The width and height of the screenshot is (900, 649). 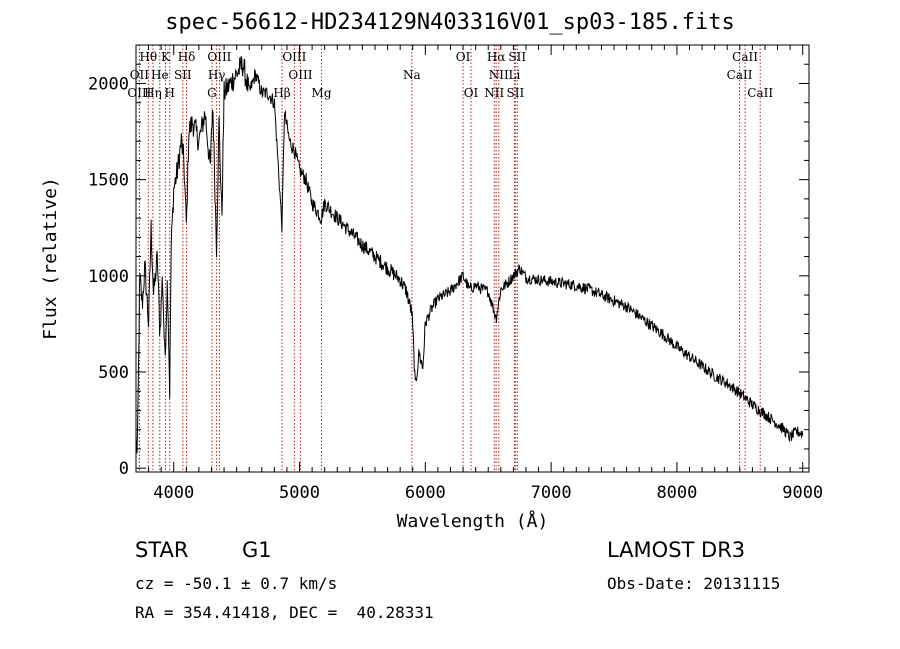 What do you see at coordinates (108, 181) in the screenshot?
I see `y-tick-label: 1500` at bounding box center [108, 181].